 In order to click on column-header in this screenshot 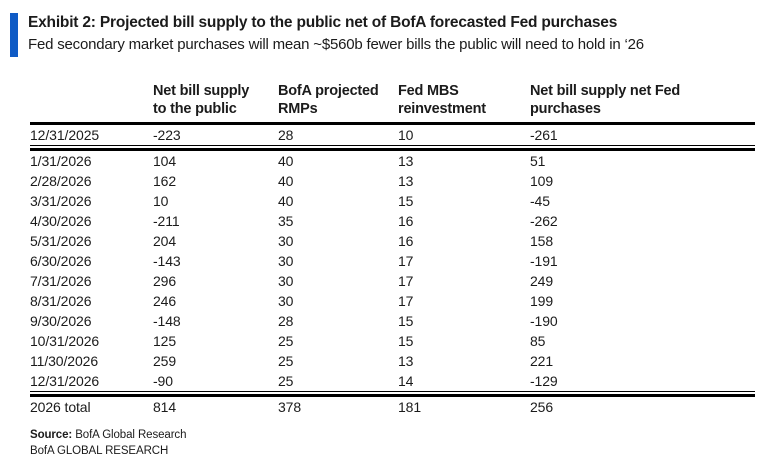, I will do `click(91, 103)`.